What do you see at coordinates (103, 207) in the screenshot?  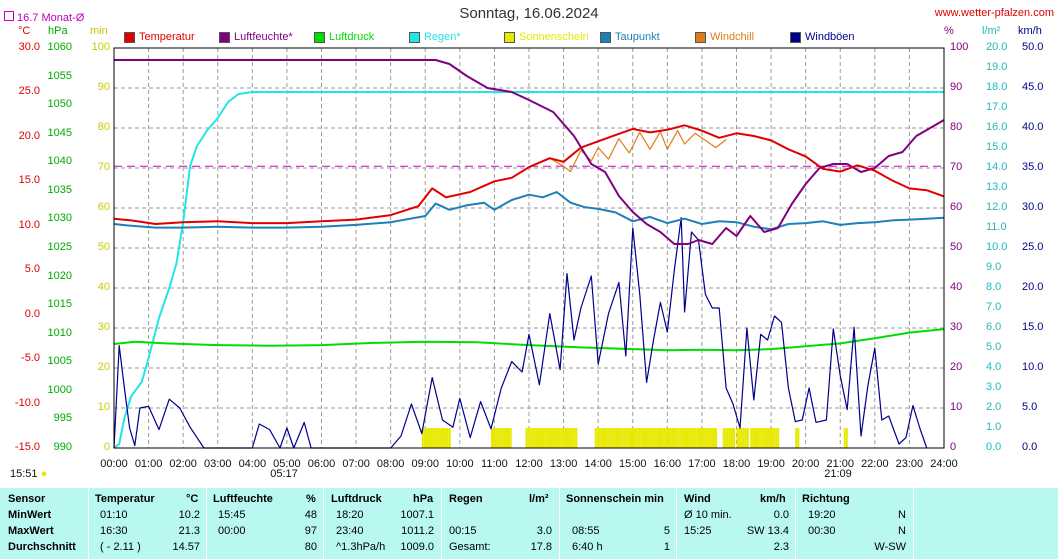 I see `tick-min: 60` at bounding box center [103, 207].